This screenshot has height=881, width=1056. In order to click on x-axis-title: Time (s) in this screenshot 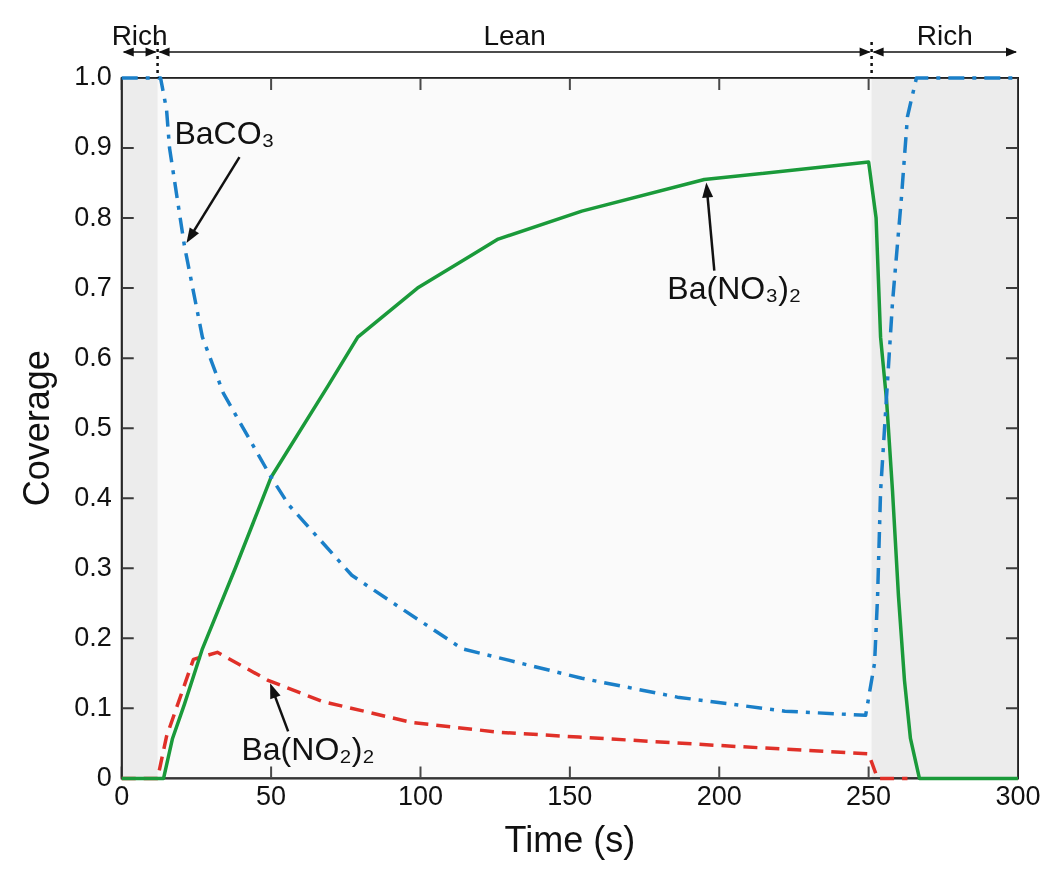, I will do `click(570, 840)`.